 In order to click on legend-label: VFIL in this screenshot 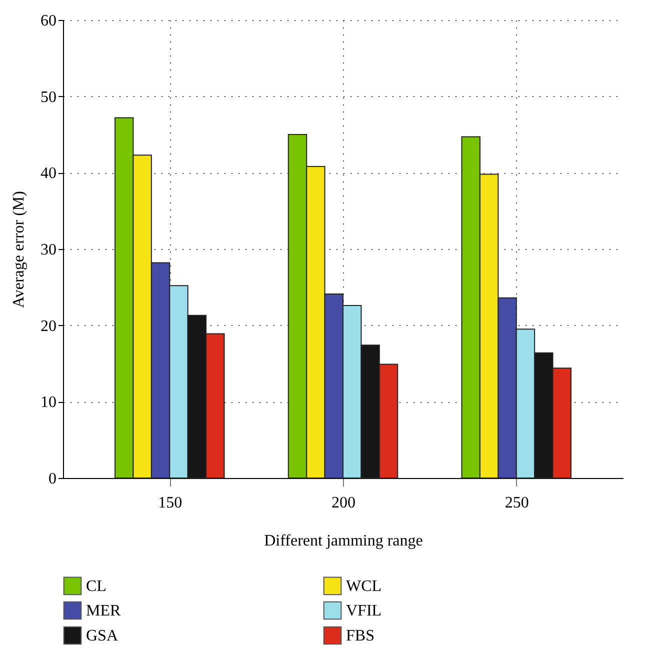, I will do `click(364, 611)`.